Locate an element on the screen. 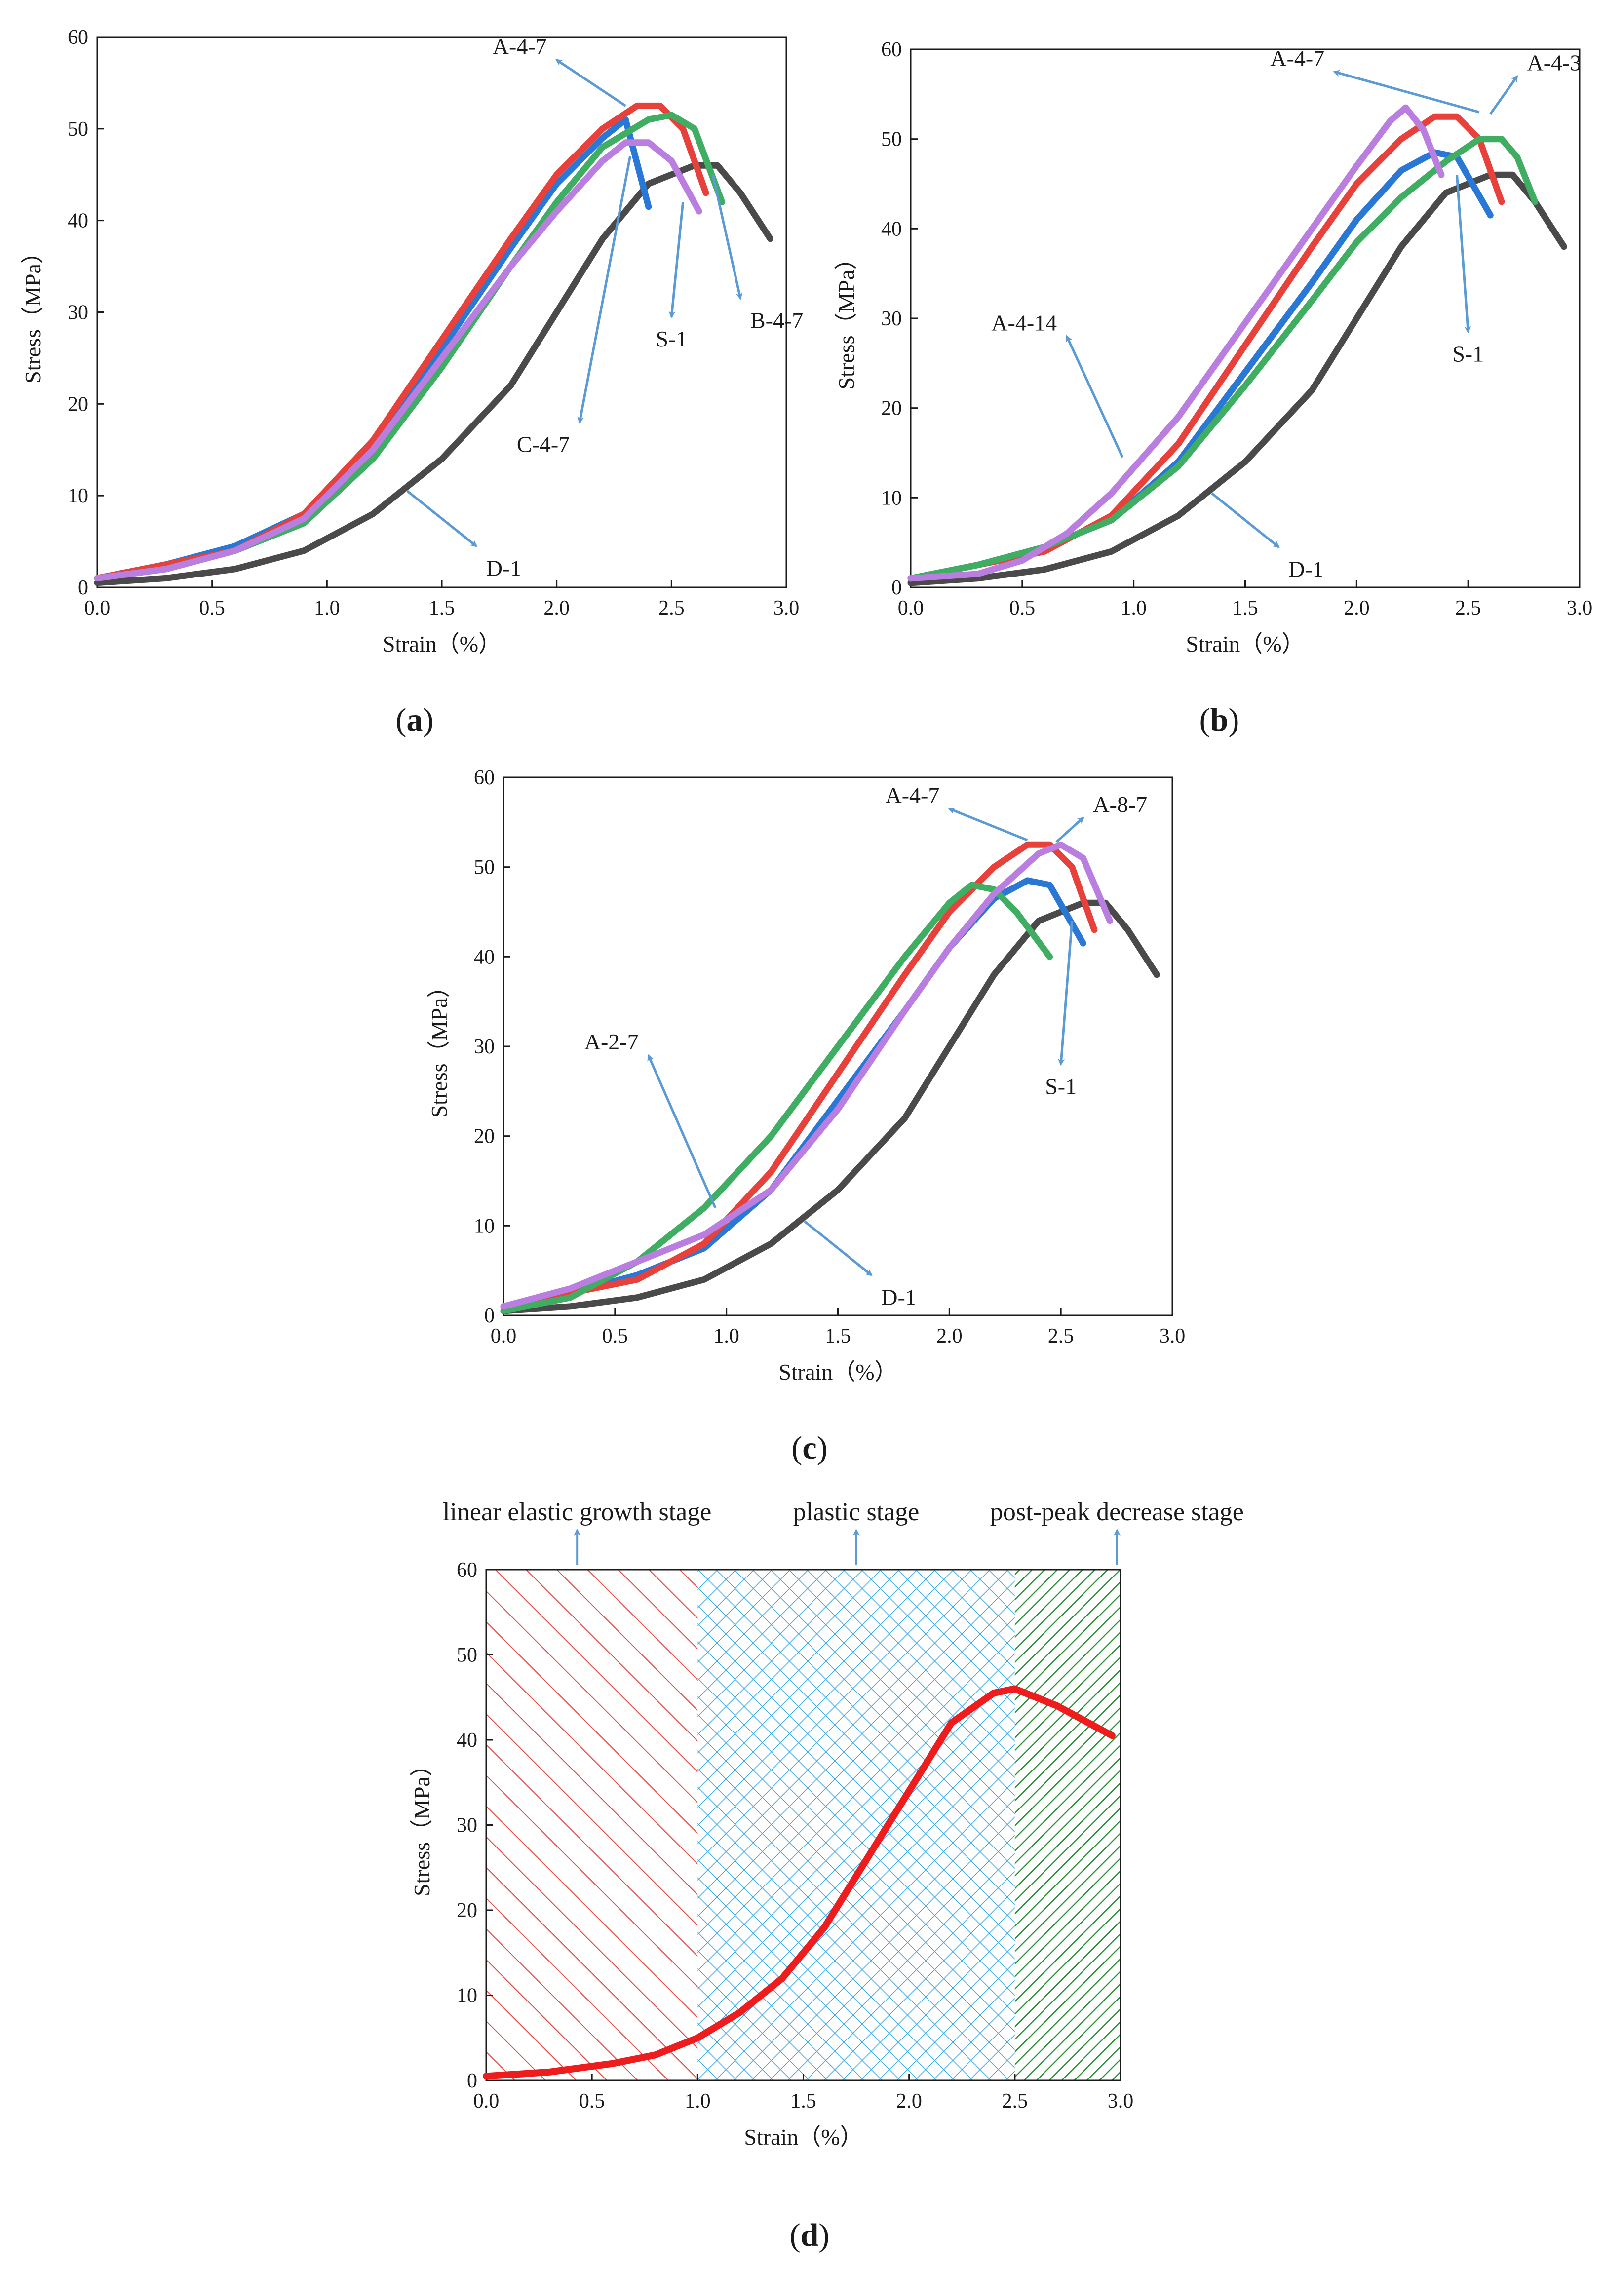 Image resolution: width=1624 pixels, height=2270 pixels. series-line-curve is located at coordinates (799, 1882).